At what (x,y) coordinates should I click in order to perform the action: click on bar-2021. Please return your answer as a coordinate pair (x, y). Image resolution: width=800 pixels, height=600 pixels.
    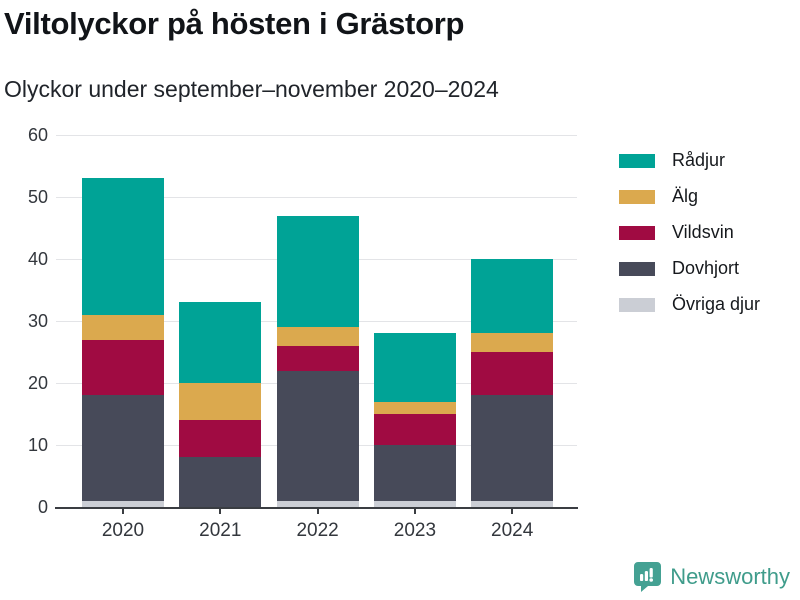
    Looking at the image, I should click on (220, 404).